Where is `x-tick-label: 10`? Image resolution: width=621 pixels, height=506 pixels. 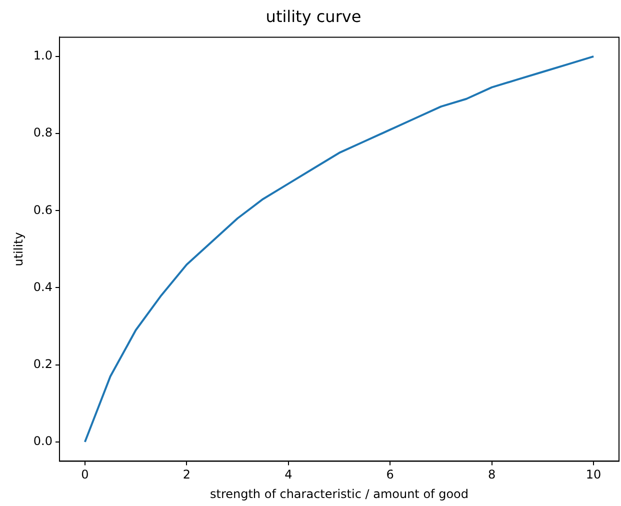
x-tick-label: 10 is located at coordinates (594, 475).